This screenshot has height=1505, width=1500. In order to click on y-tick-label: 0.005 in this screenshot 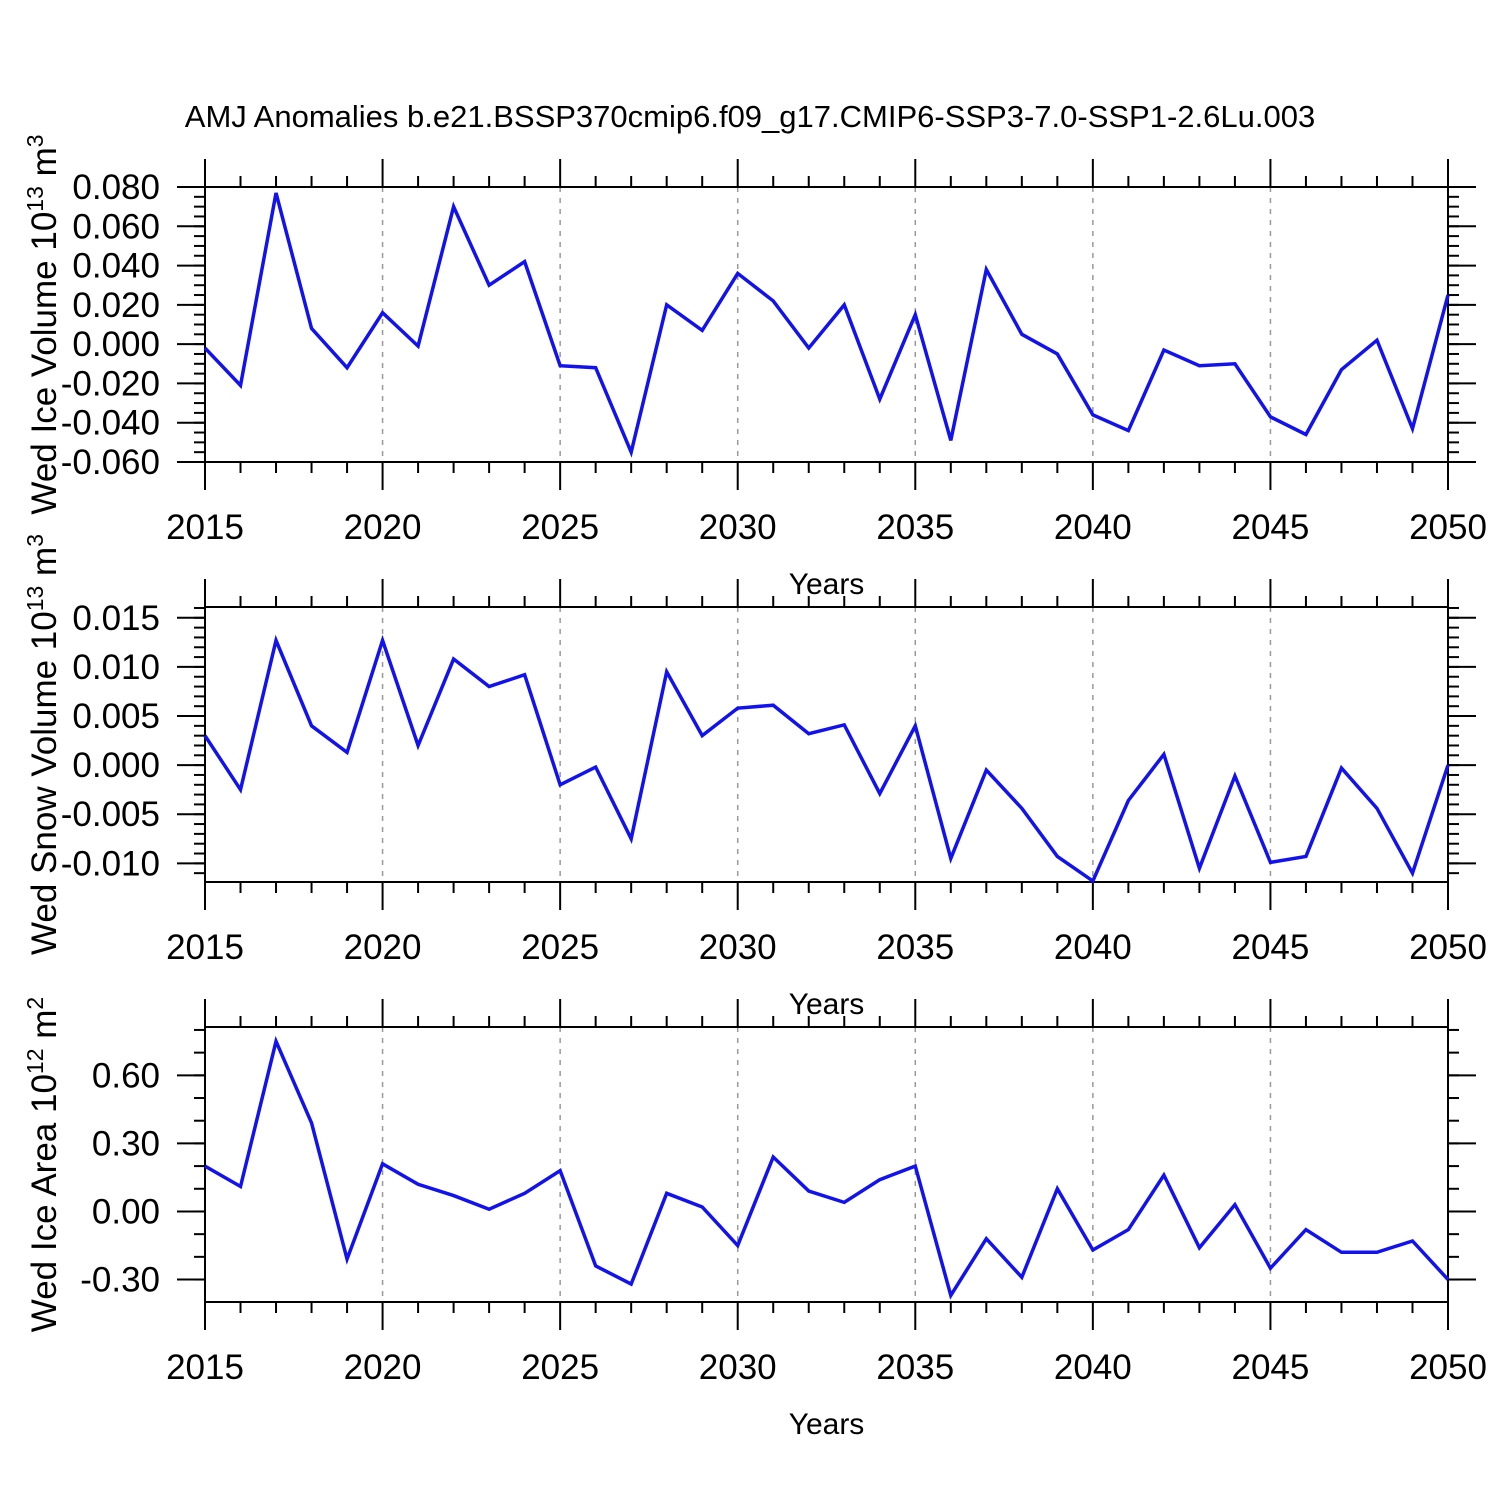, I will do `click(116, 716)`.